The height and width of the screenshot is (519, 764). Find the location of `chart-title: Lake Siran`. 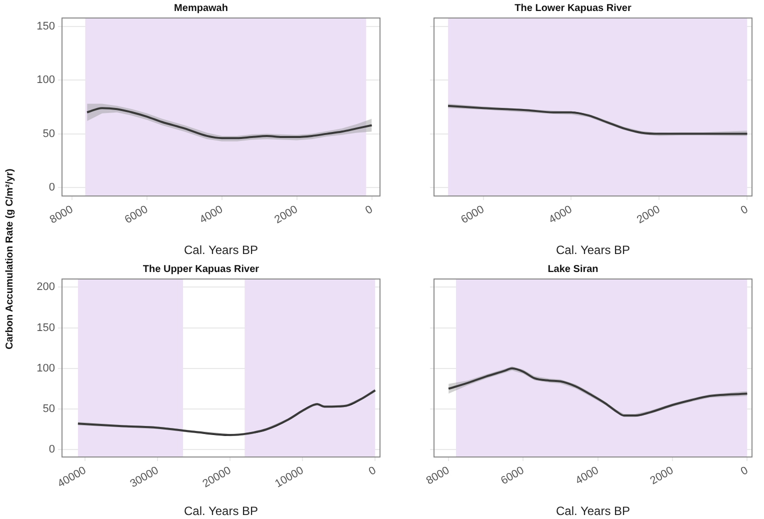

chart-title: Lake Siran is located at coordinates (573, 269).